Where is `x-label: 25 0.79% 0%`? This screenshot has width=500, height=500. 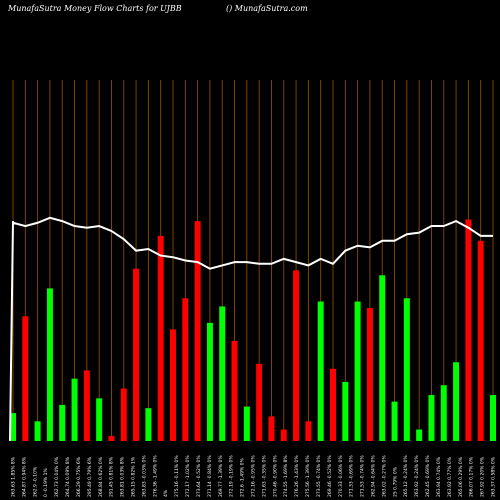 x-label: 25 0.79% 0% is located at coordinates (395, 481).